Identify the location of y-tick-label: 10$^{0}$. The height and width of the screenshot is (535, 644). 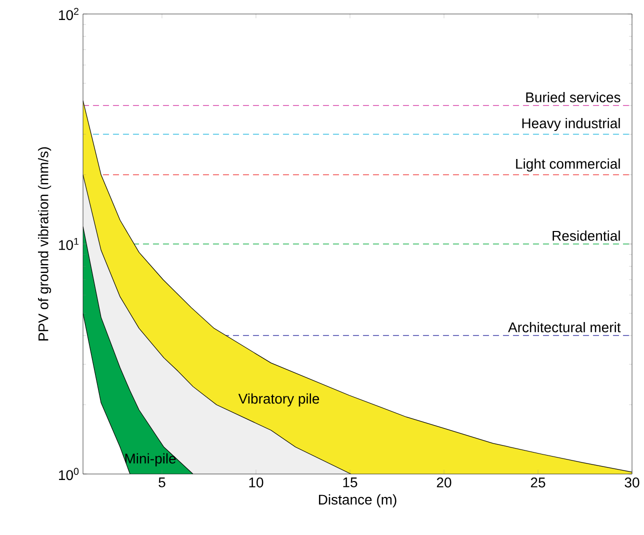
(69, 474).